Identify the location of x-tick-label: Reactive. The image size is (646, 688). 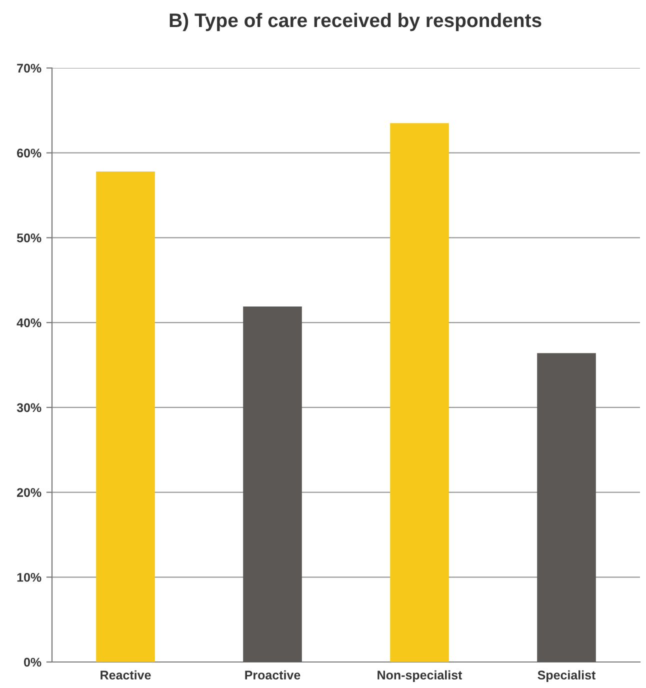
(125, 675).